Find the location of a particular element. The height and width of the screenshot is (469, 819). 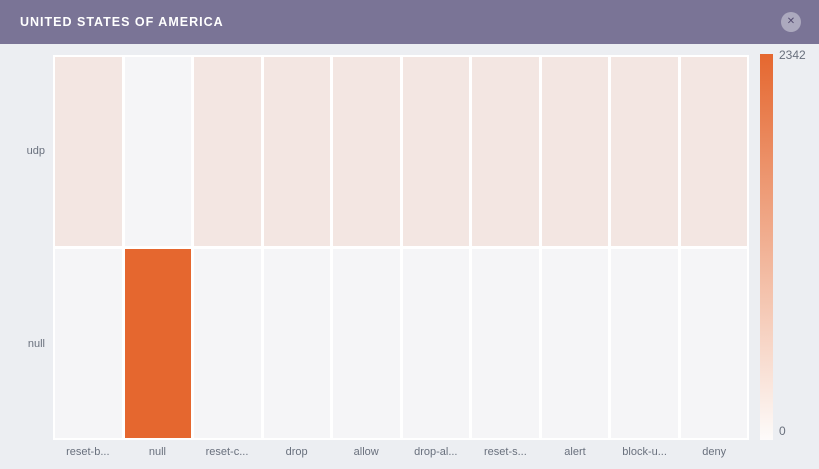

heatmap-cell-udp-alert is located at coordinates (574, 151).